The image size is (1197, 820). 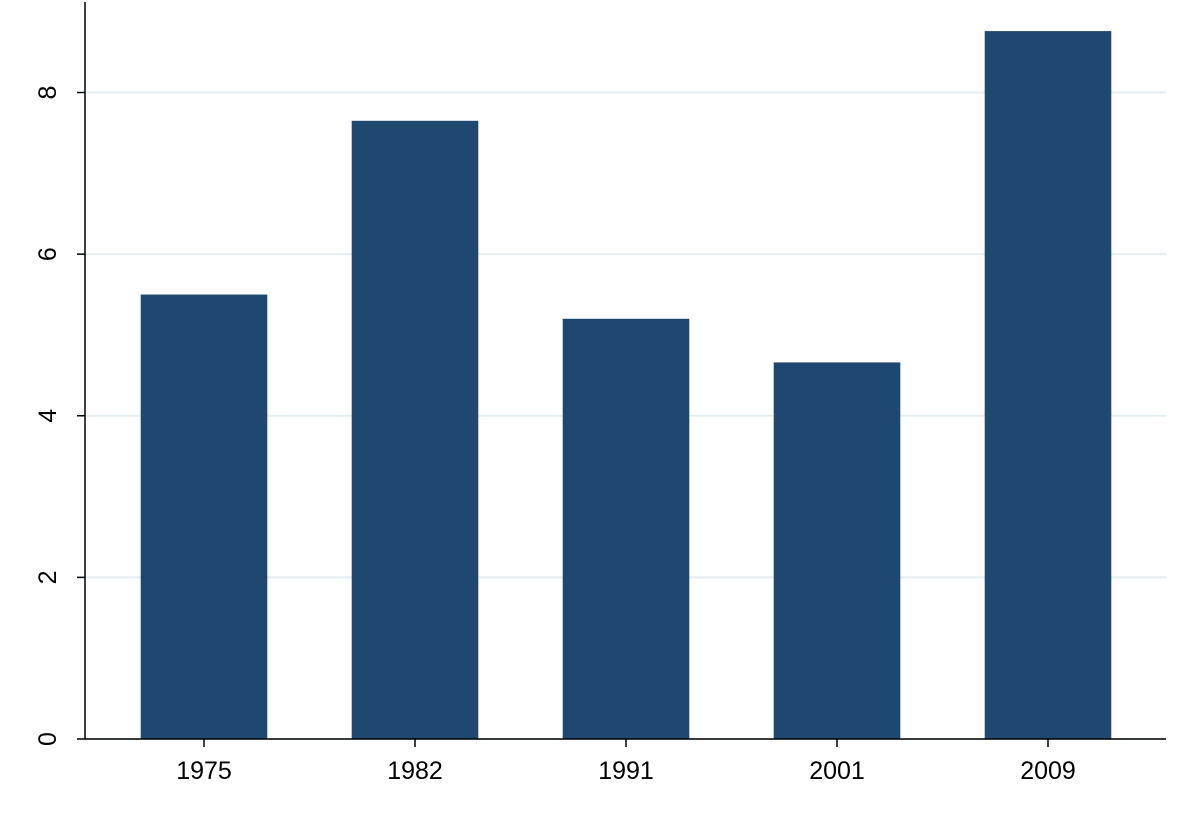 I want to click on x-tick-label: 2009, so click(x=1048, y=771).